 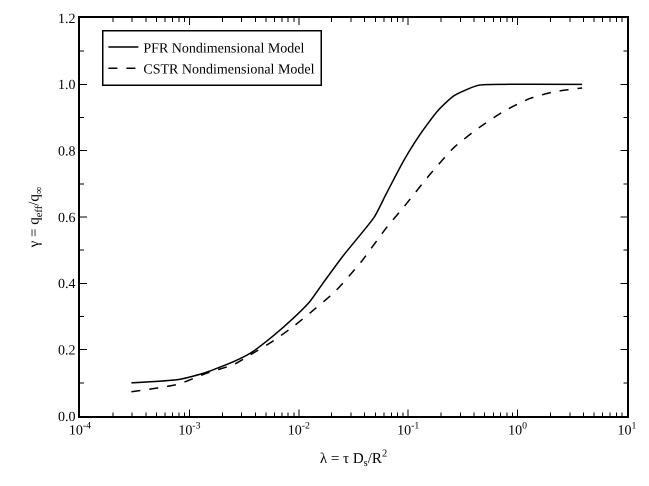 What do you see at coordinates (408, 429) in the screenshot?
I see `x-tick-label: 10$^{-1}$` at bounding box center [408, 429].